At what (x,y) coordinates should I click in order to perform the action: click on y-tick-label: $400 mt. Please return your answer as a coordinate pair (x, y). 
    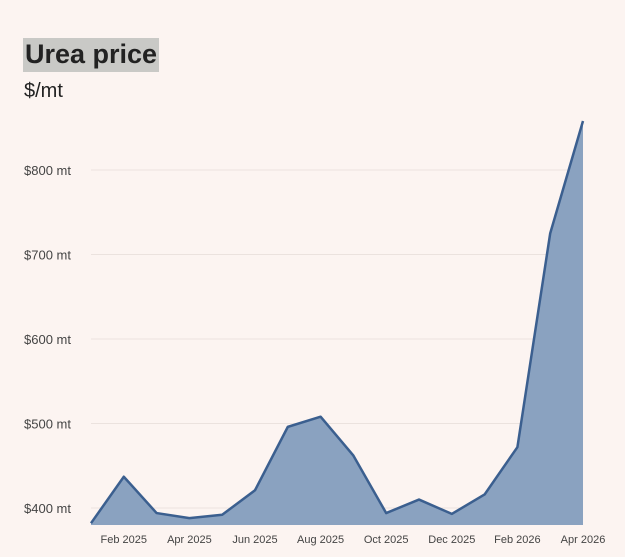
    Looking at the image, I should click on (47, 508).